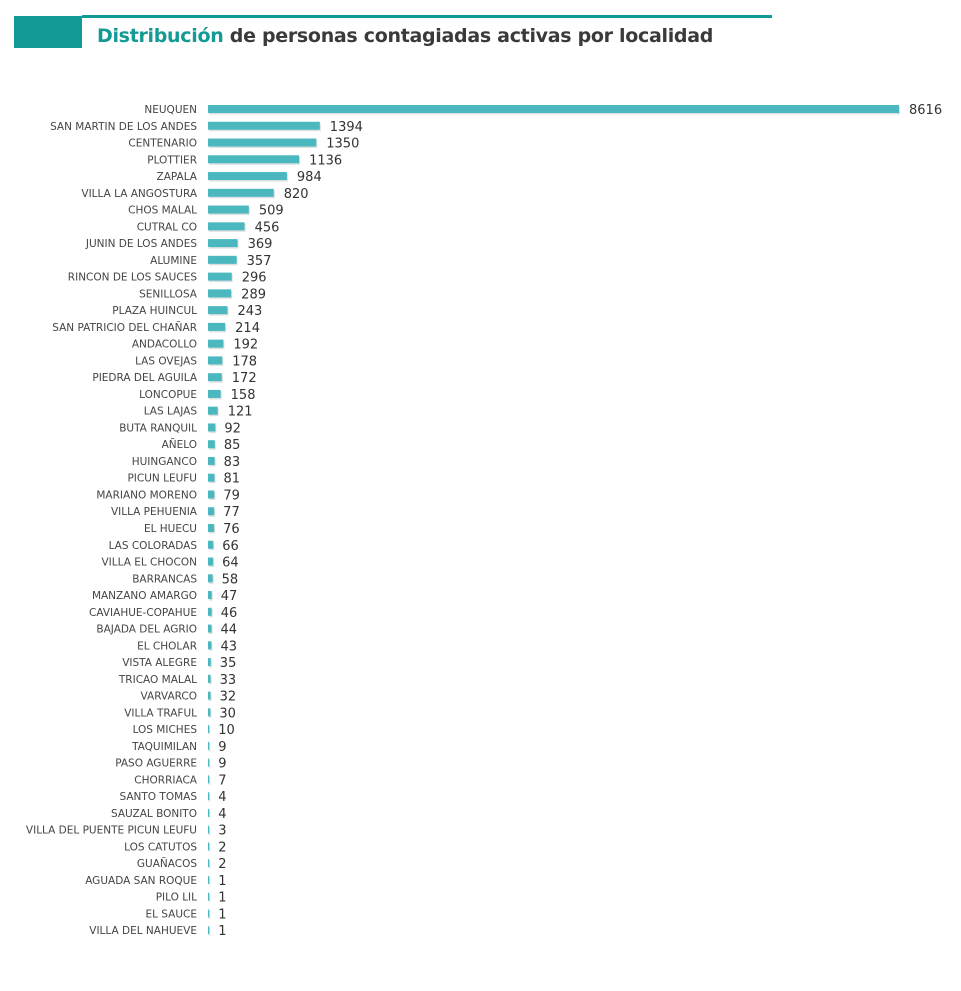 This screenshot has width=961, height=991. What do you see at coordinates (232, 428) in the screenshot?
I see `value-label: 92` at bounding box center [232, 428].